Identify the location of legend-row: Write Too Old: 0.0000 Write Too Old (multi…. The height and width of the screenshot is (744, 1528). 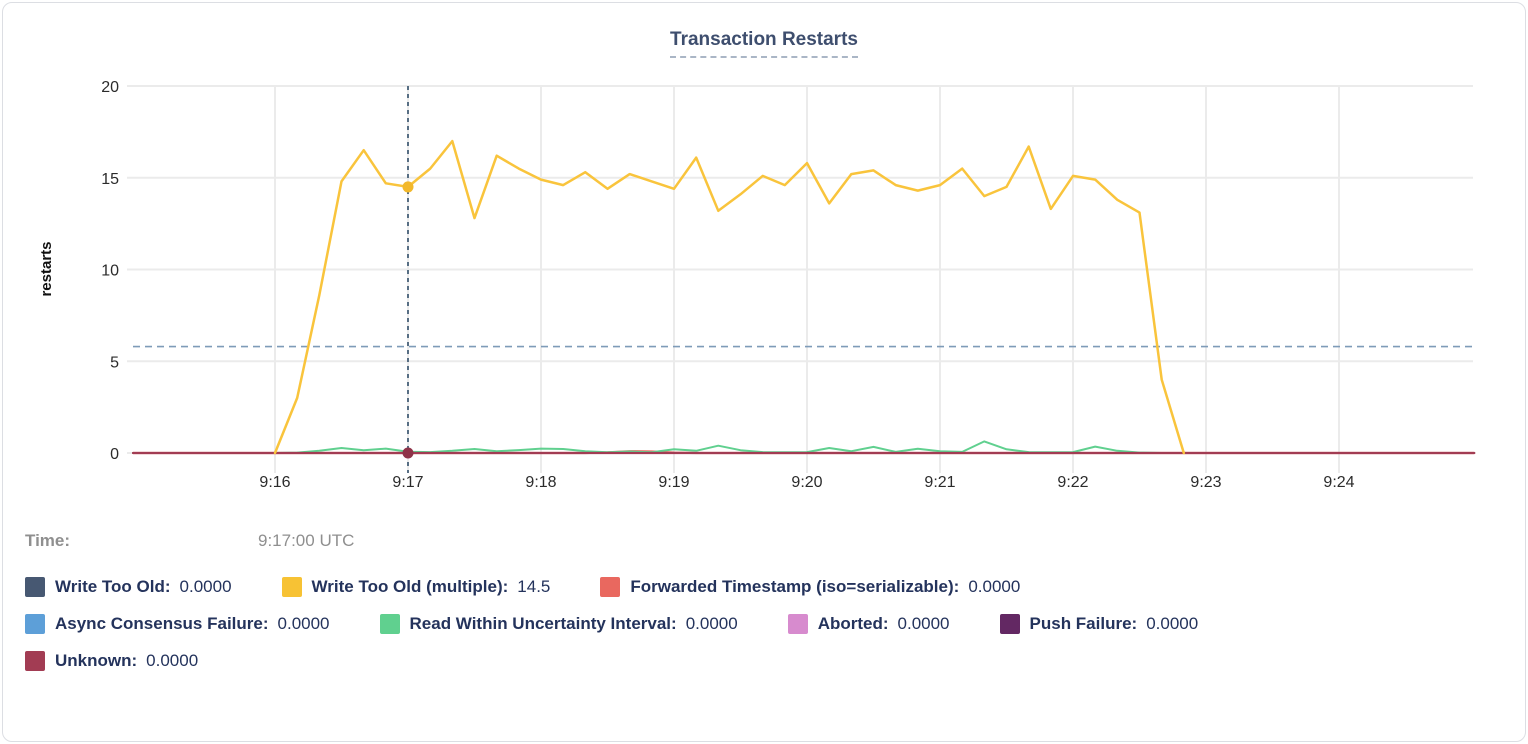
(770, 587).